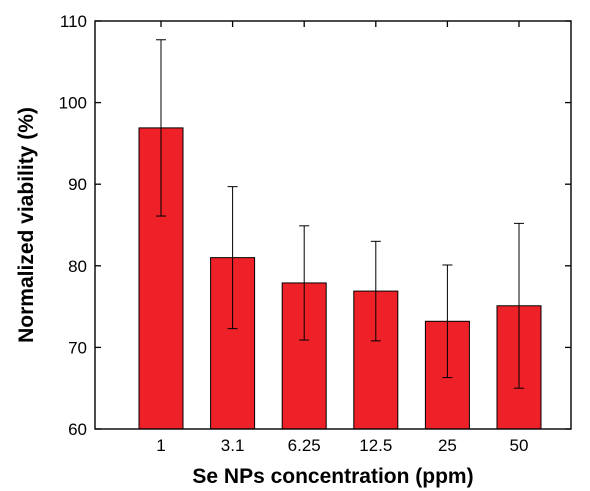 The height and width of the screenshot is (491, 590). What do you see at coordinates (77, 429) in the screenshot?
I see `y-tick-label: 60` at bounding box center [77, 429].